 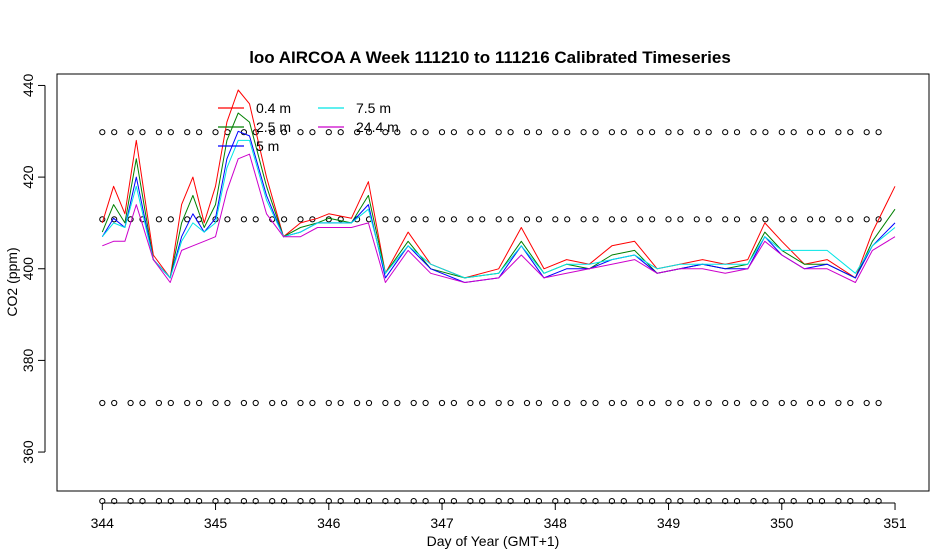 I want to click on y-tick-label: 400, so click(x=28, y=269).